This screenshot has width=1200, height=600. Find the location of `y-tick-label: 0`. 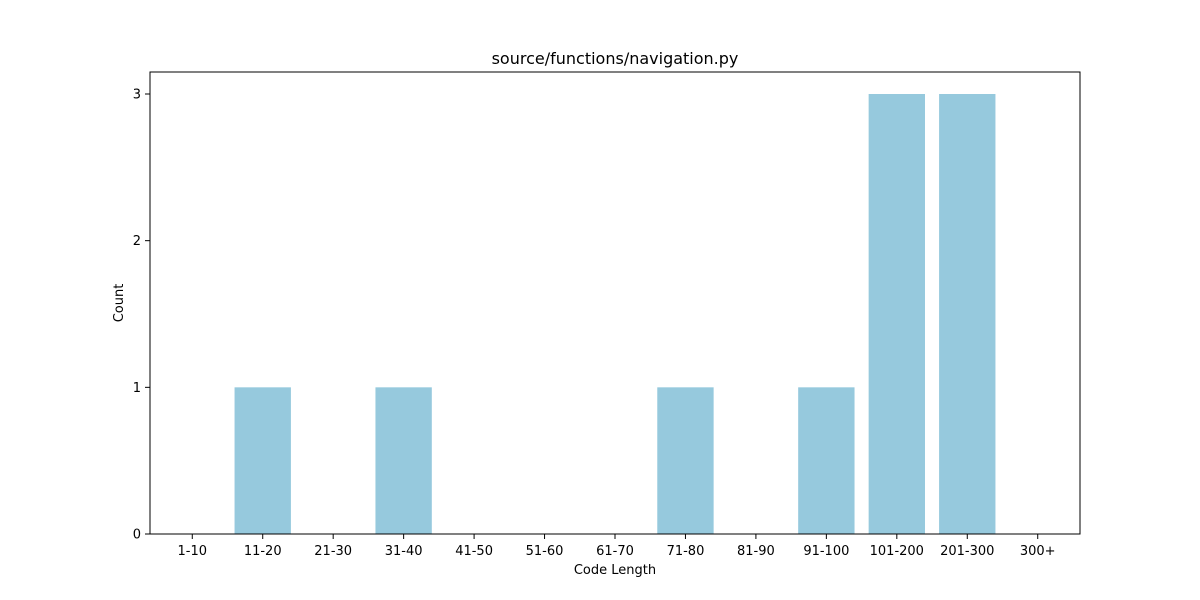

y-tick-label: 0 is located at coordinates (137, 535).